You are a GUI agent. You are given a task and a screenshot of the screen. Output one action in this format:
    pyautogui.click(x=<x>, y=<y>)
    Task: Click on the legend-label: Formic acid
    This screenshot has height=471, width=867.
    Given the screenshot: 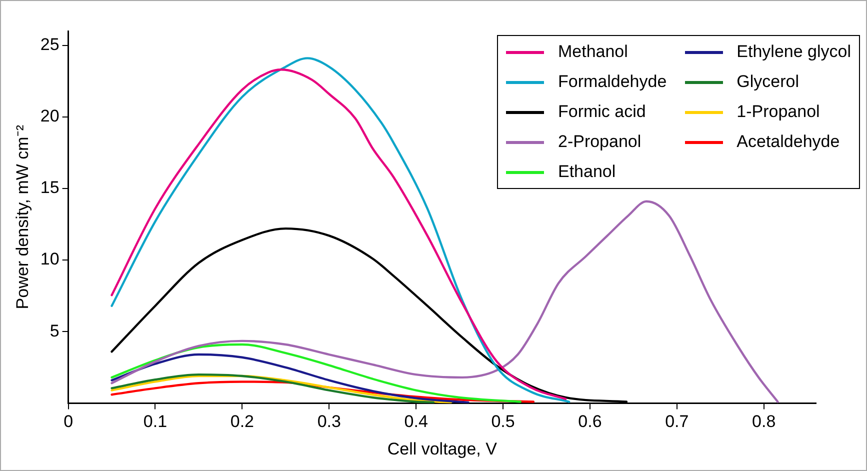 What is the action you would take?
    pyautogui.click(x=602, y=112)
    